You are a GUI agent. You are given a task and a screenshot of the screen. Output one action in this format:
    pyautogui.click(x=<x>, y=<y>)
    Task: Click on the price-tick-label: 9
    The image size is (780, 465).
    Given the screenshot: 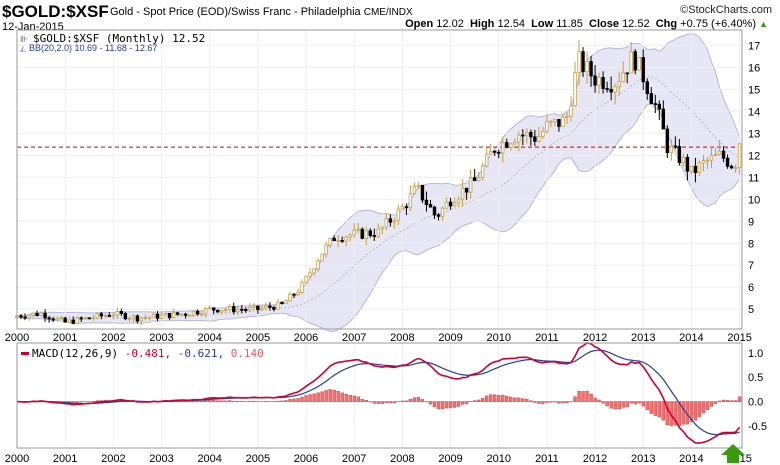 What is the action you would take?
    pyautogui.click(x=751, y=222)
    